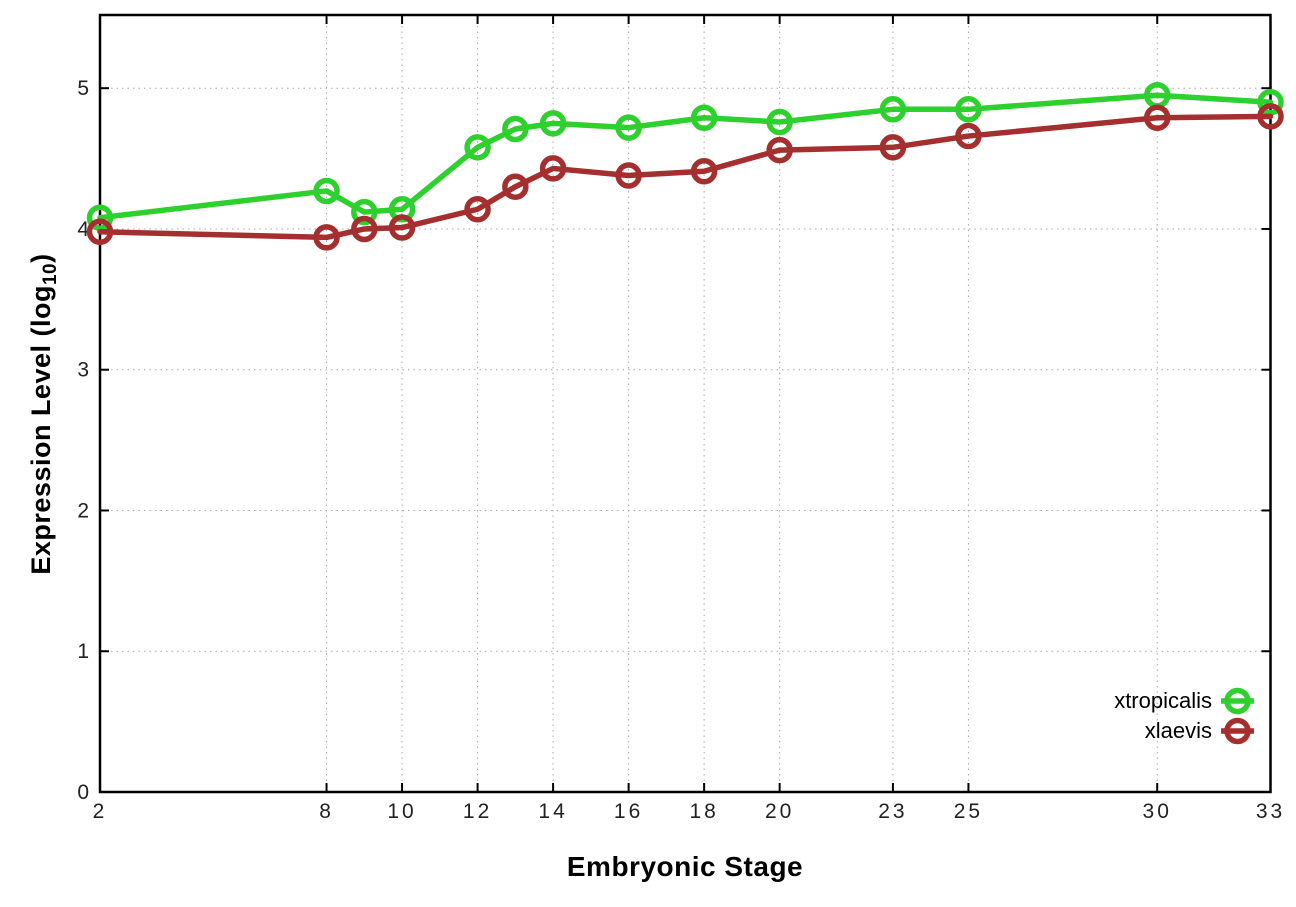 This screenshot has width=1296, height=907. I want to click on x-tick-label: 10, so click(401, 811).